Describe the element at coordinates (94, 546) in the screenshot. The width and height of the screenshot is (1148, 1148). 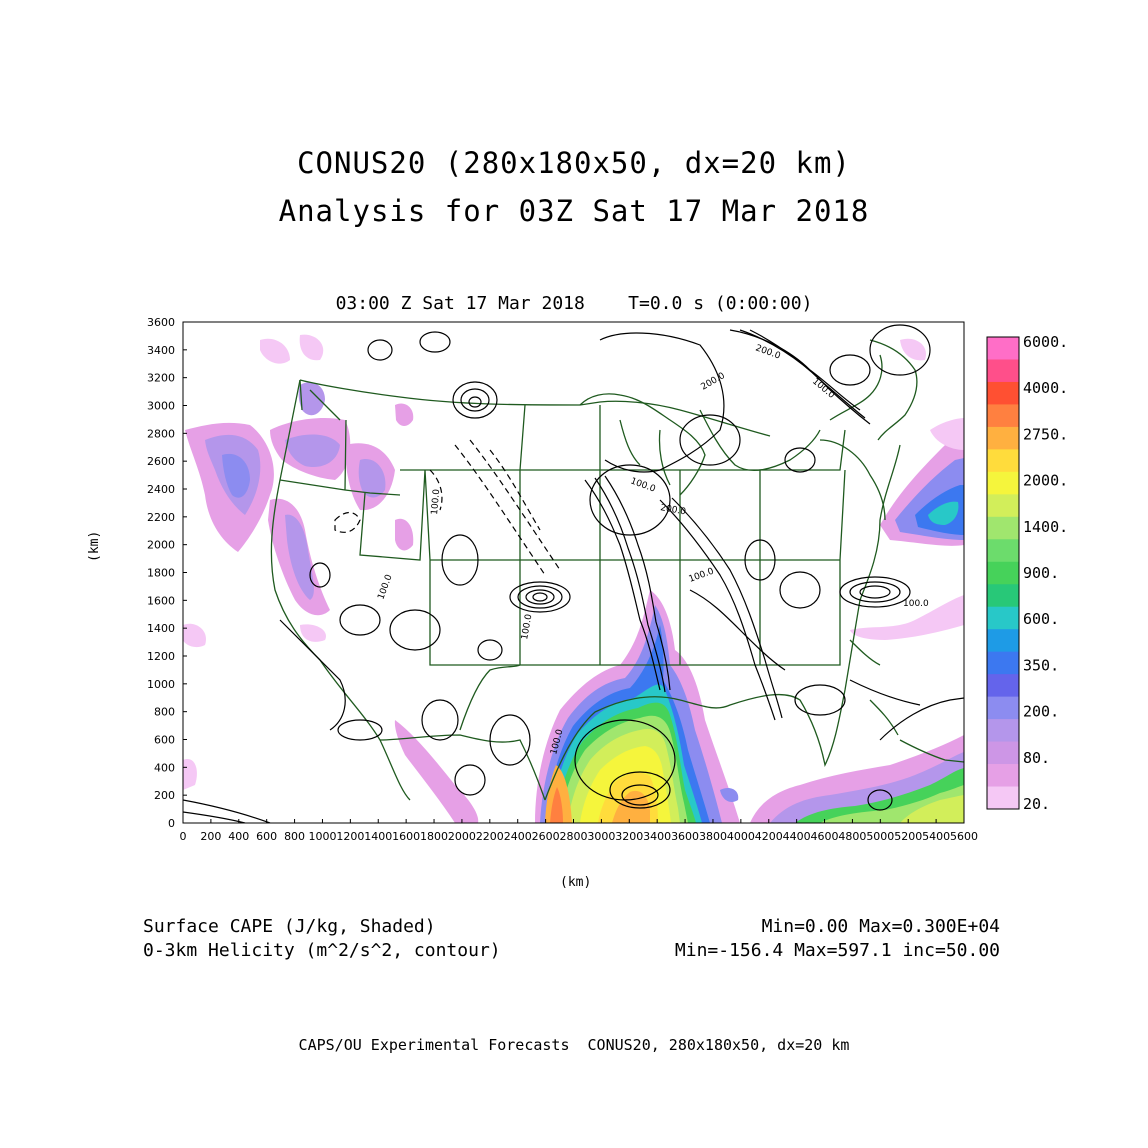
I see `y-axis-unit: (km)` at that location.